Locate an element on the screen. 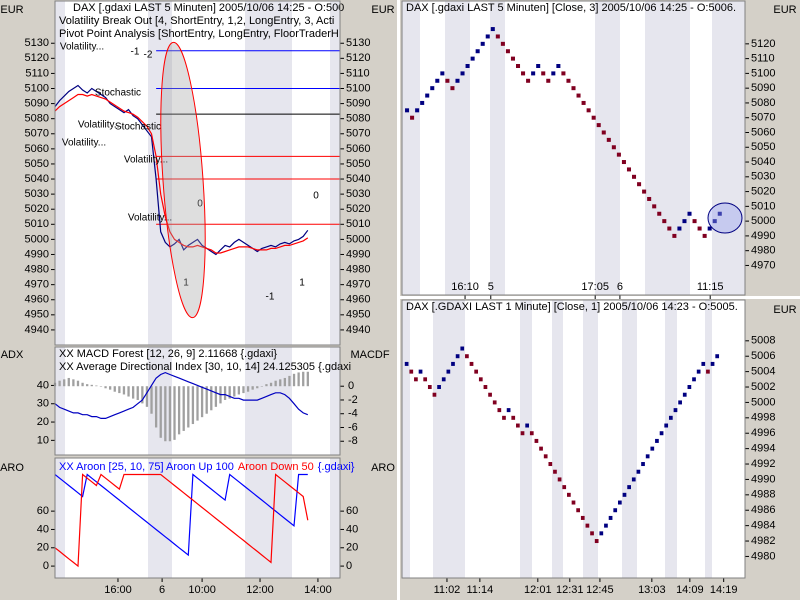 The image size is (800, 600). y-tick-label: 5000 is located at coordinates (37, 239).